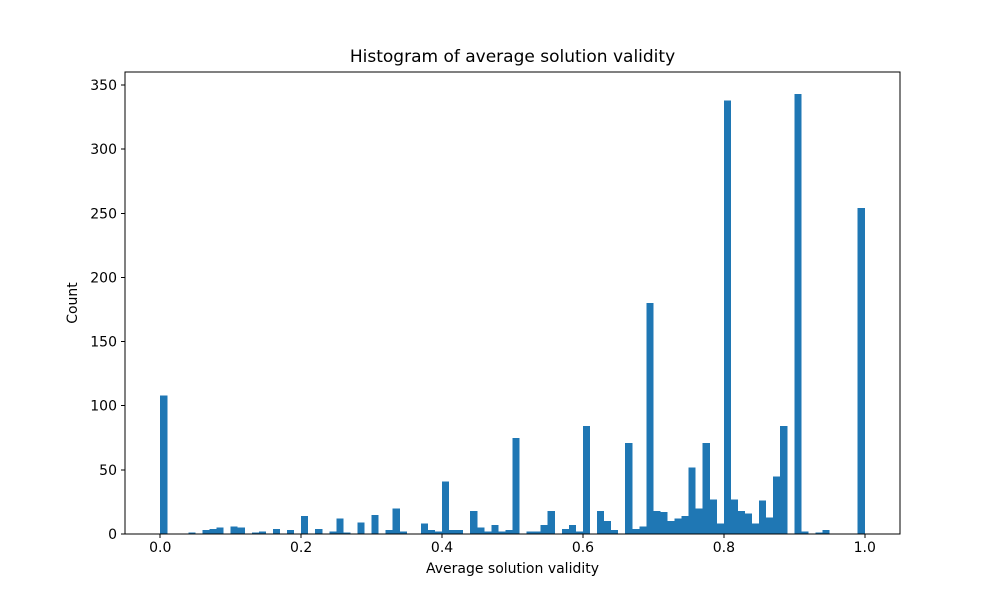  What do you see at coordinates (301, 548) in the screenshot?
I see `x-tick-label: 0.2` at bounding box center [301, 548].